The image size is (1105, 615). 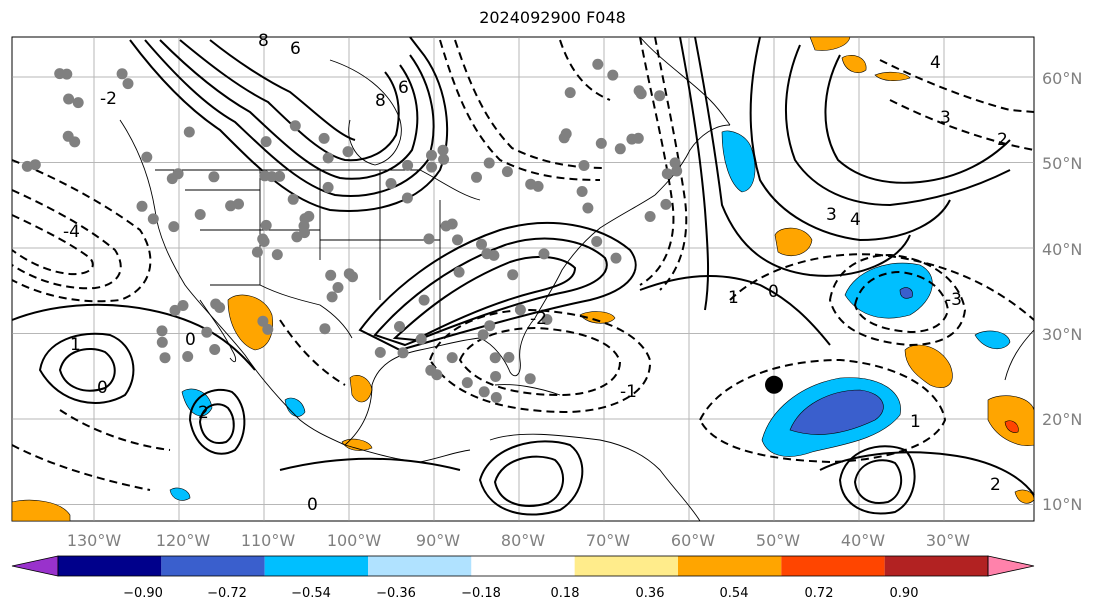 What do you see at coordinates (354, 540) in the screenshot?
I see `lon-label: 100°W` at bounding box center [354, 540].